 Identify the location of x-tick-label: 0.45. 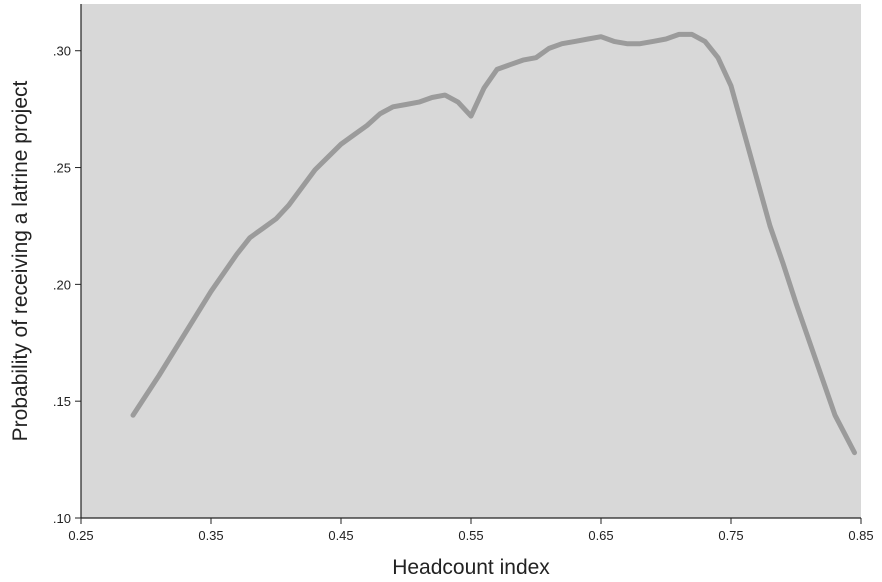
(340, 535).